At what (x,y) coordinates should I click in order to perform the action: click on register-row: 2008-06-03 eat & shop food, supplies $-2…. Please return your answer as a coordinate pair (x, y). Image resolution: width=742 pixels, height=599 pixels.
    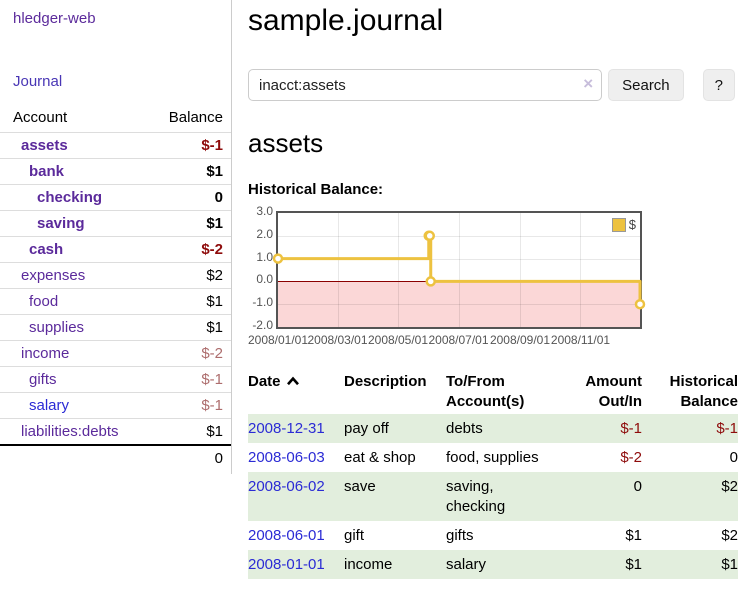
    Looking at the image, I should click on (493, 457).